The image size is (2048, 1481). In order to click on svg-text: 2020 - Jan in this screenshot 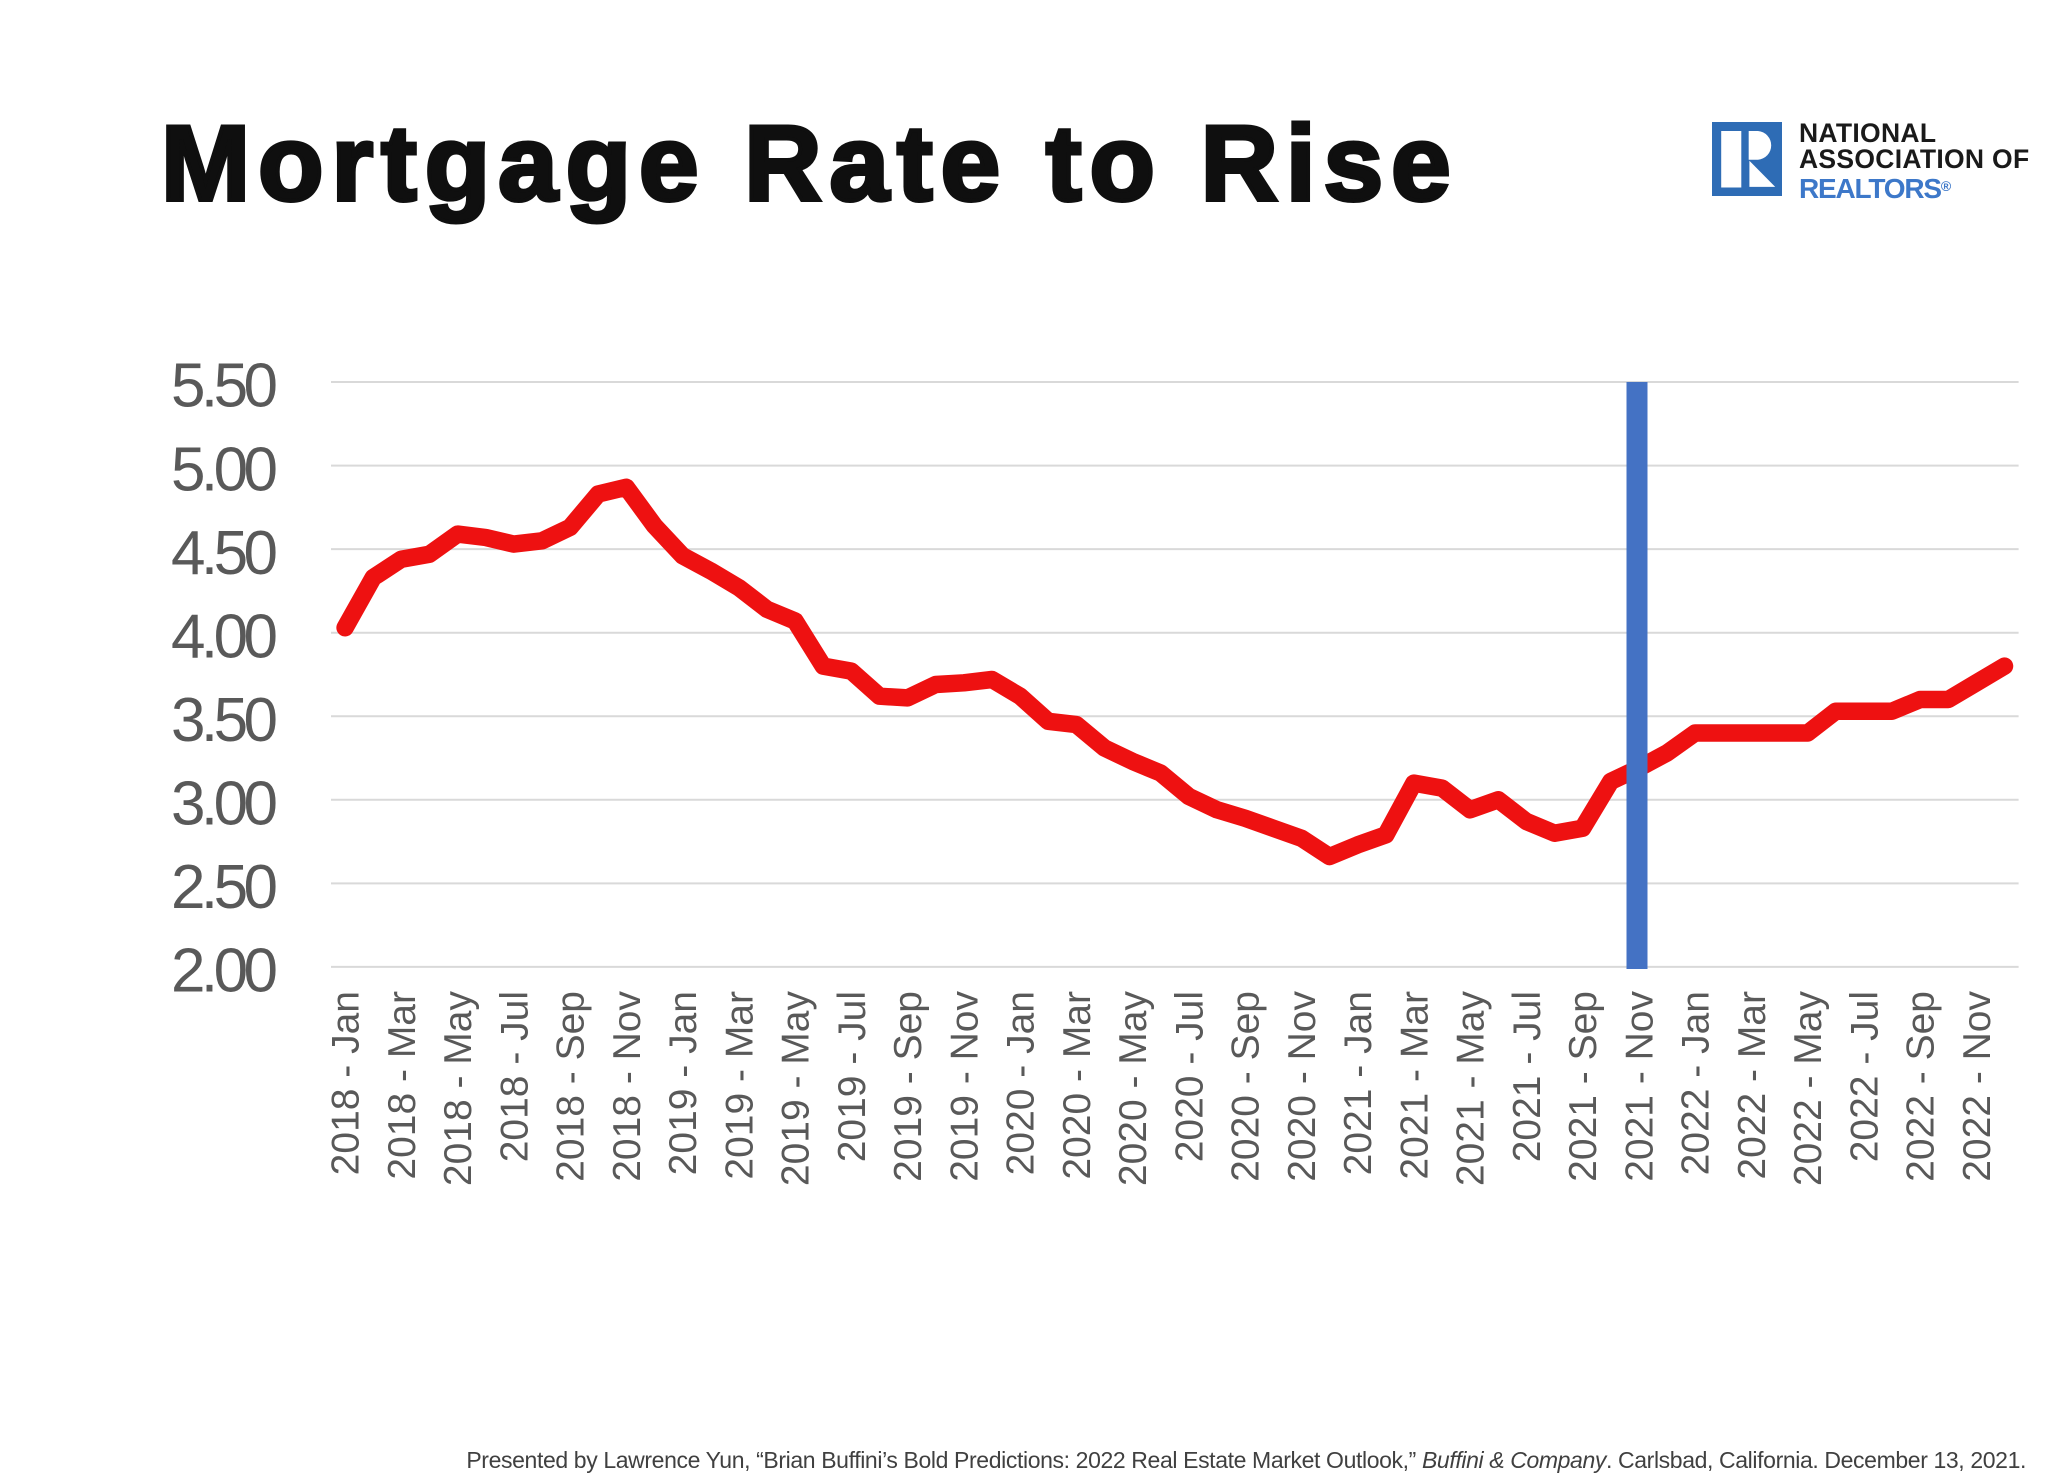, I will do `click(1021, 1083)`.